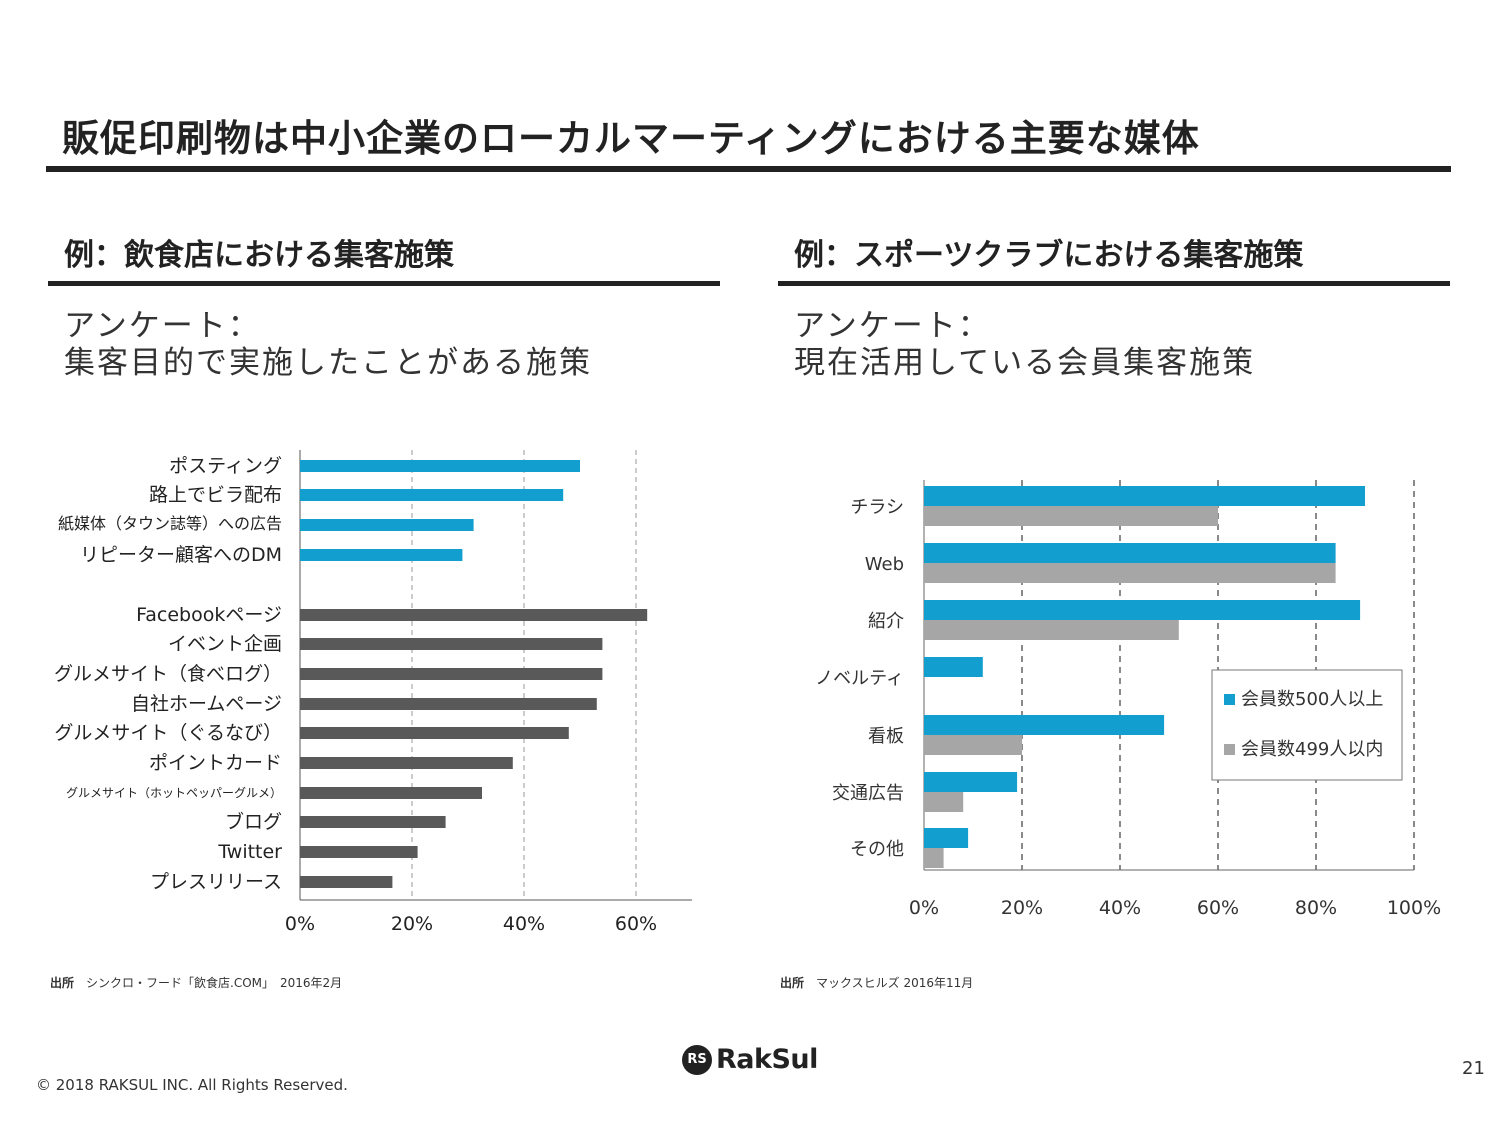  I want to click on right-source-label: 出所, so click(792, 983).